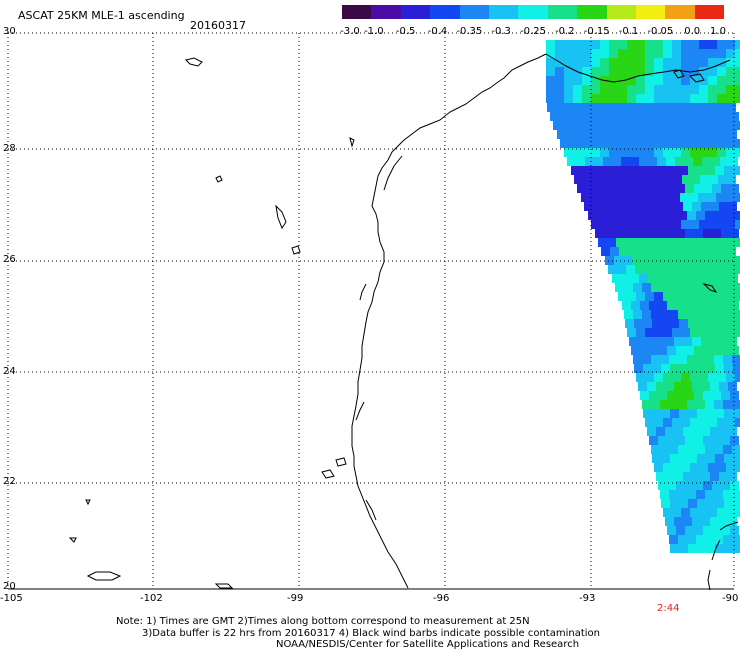  I want to click on lat-label-30: 30, so click(9, 31).